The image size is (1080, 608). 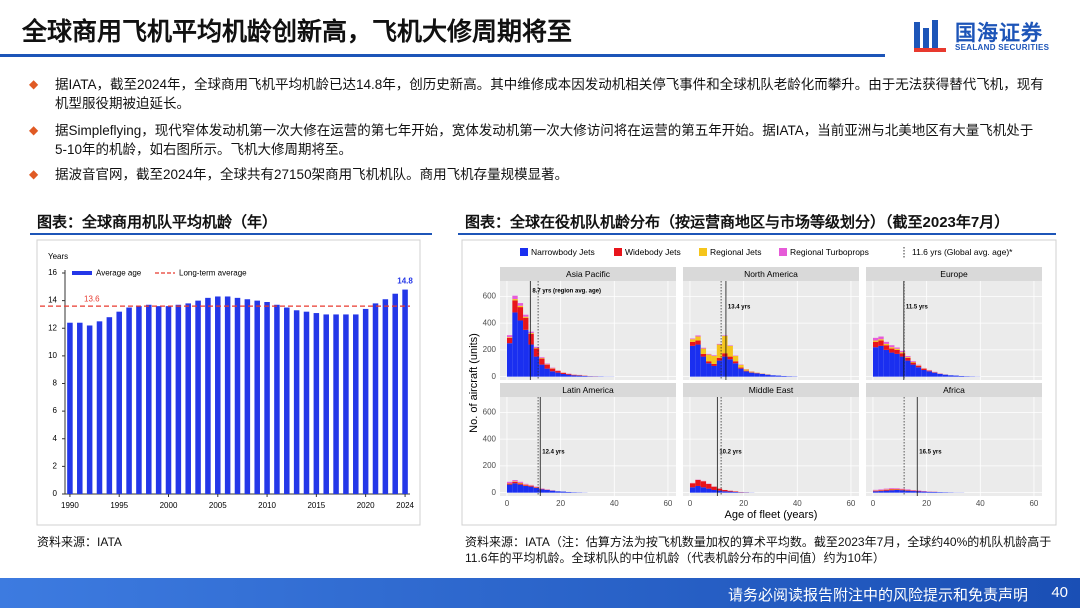 I want to click on data-label: 14.8, so click(x=405, y=281).